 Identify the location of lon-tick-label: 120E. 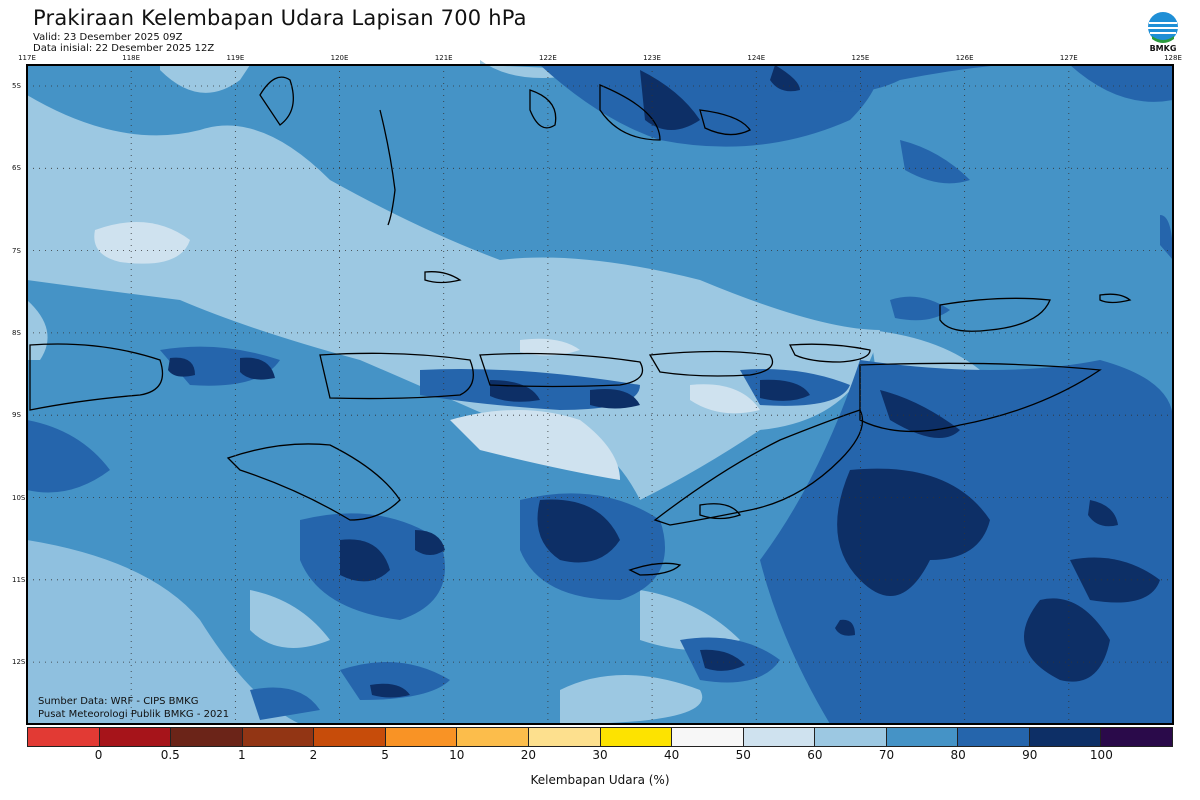
(339, 58).